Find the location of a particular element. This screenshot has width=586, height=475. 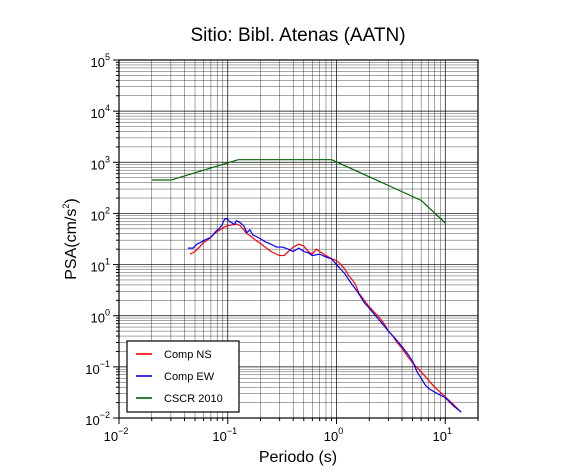

y-tick-labels: 10⁻² 10⁻¹ 10⁰ 10¹ 10² 10³ 10⁴ 10⁵ is located at coordinates (97, 240).